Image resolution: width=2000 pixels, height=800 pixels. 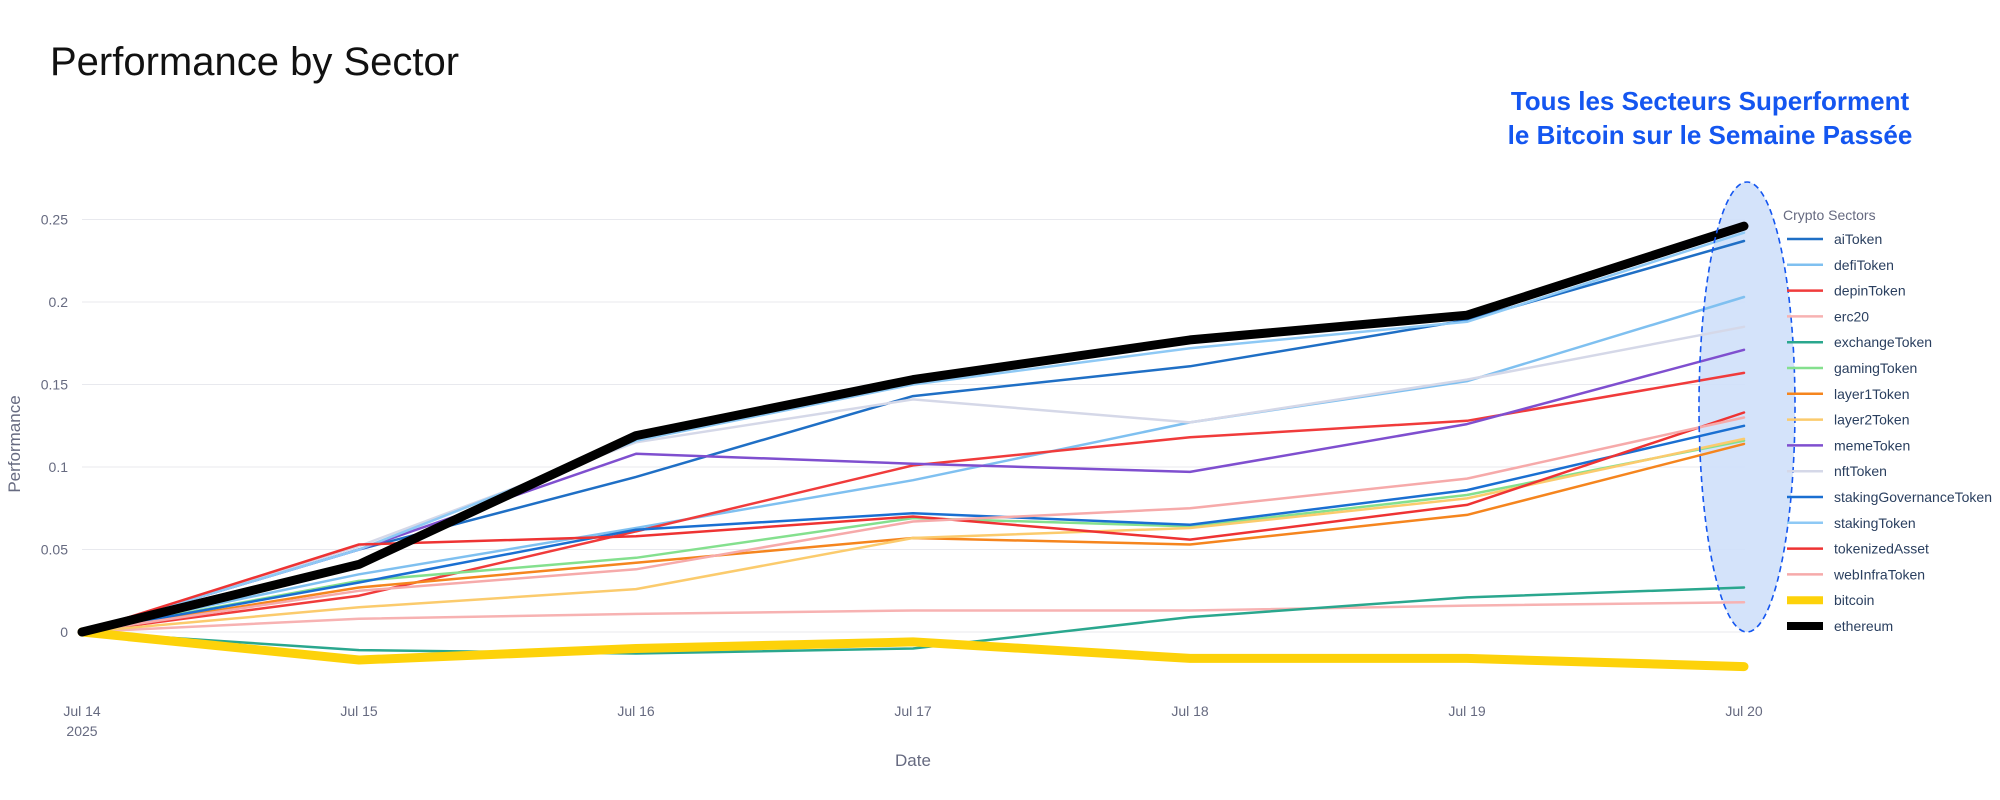 I want to click on legend-item-exchangeToken: exchangeToken, so click(x=1859, y=342).